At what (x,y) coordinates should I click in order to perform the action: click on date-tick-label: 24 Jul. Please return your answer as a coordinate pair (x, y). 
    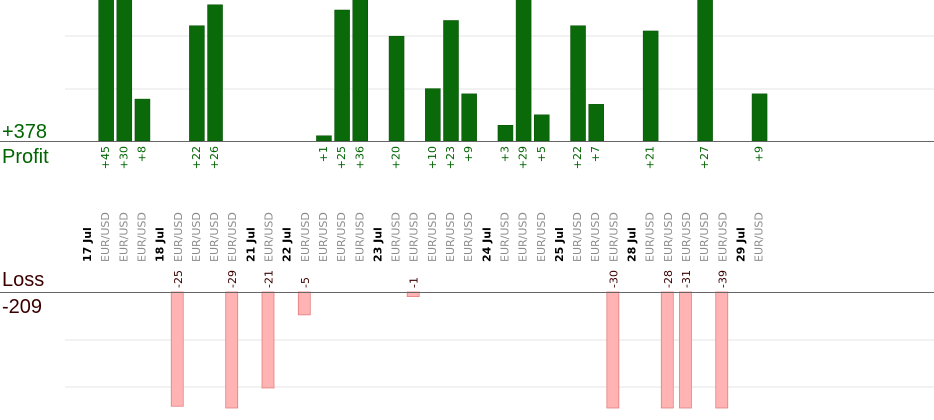
    Looking at the image, I should click on (486, 244).